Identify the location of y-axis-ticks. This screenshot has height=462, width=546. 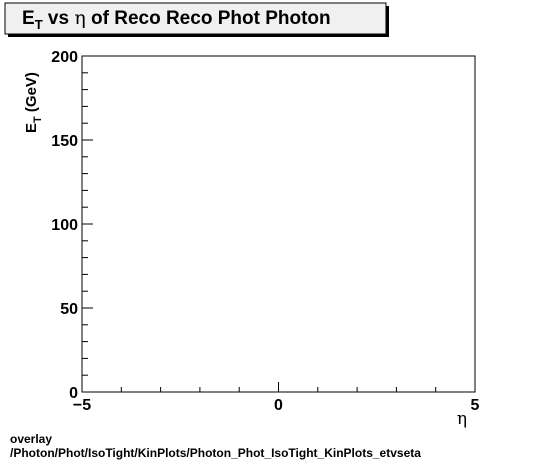
(87, 224).